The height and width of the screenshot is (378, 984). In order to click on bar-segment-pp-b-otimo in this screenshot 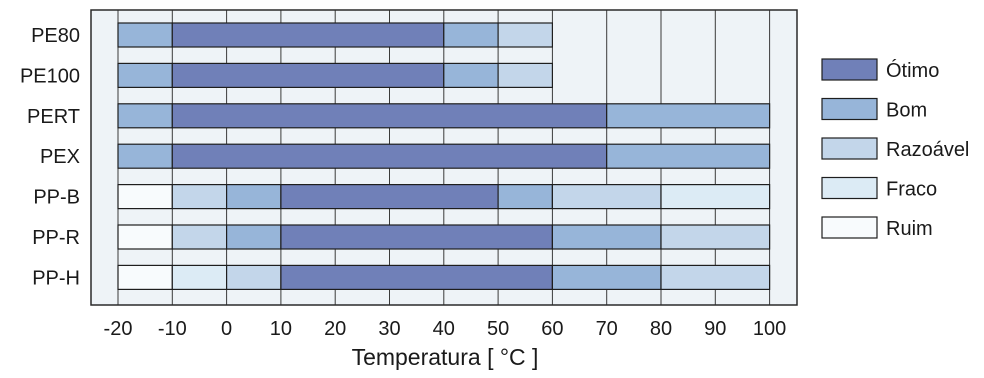, I will do `click(389, 197)`.